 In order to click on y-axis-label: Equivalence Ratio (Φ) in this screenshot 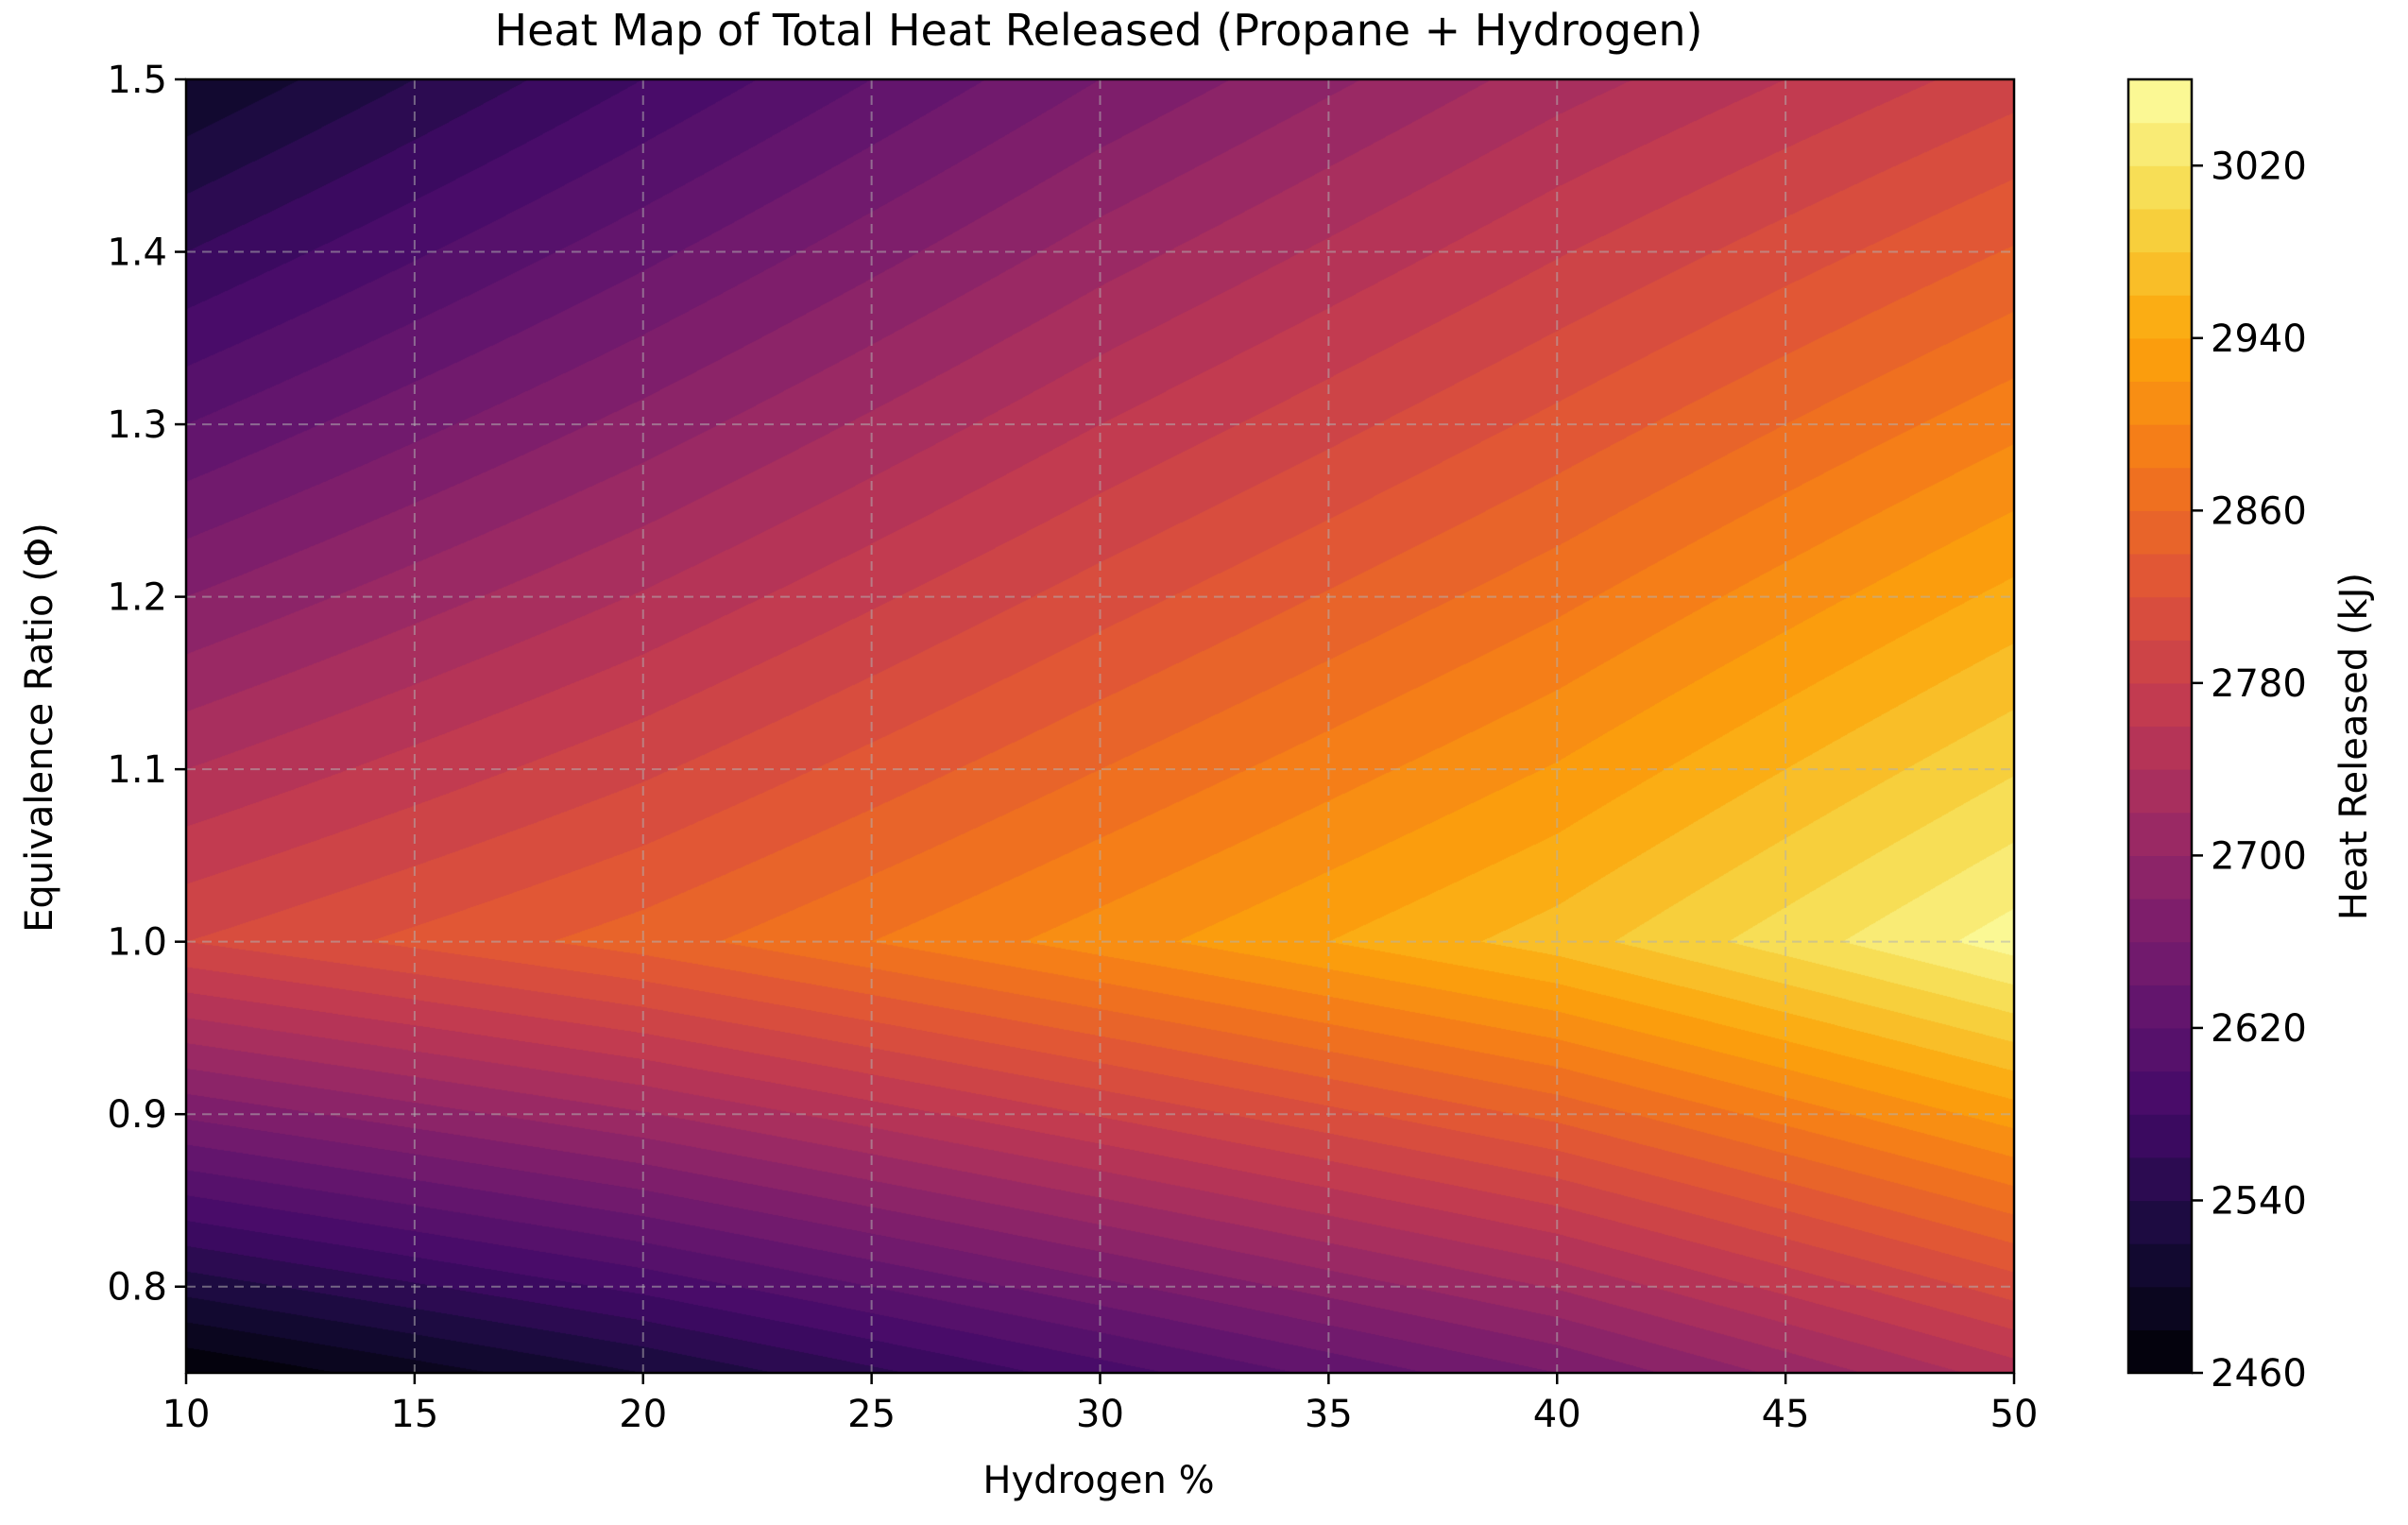, I will do `click(39, 728)`.